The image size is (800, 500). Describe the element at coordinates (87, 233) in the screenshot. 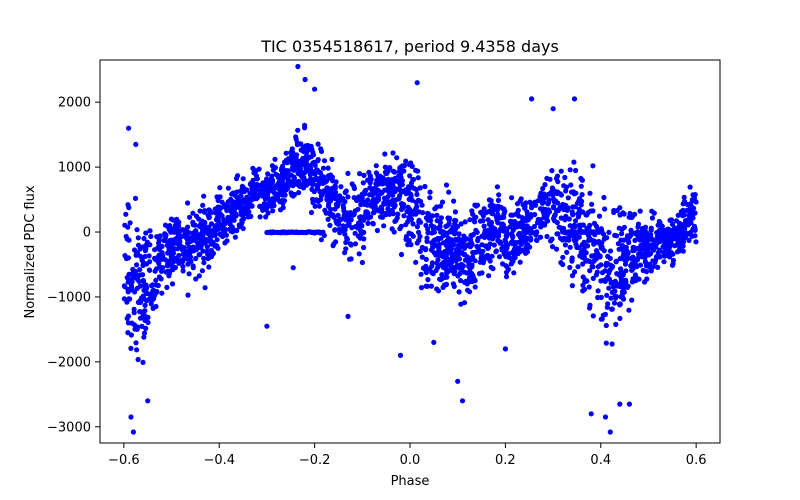

I see `y-tick-label: 0` at that location.